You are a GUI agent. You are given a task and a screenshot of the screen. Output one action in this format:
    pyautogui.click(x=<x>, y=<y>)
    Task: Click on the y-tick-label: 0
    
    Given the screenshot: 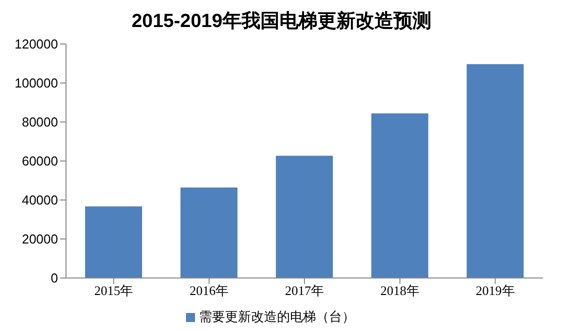 What is the action you would take?
    pyautogui.click(x=54, y=278)
    